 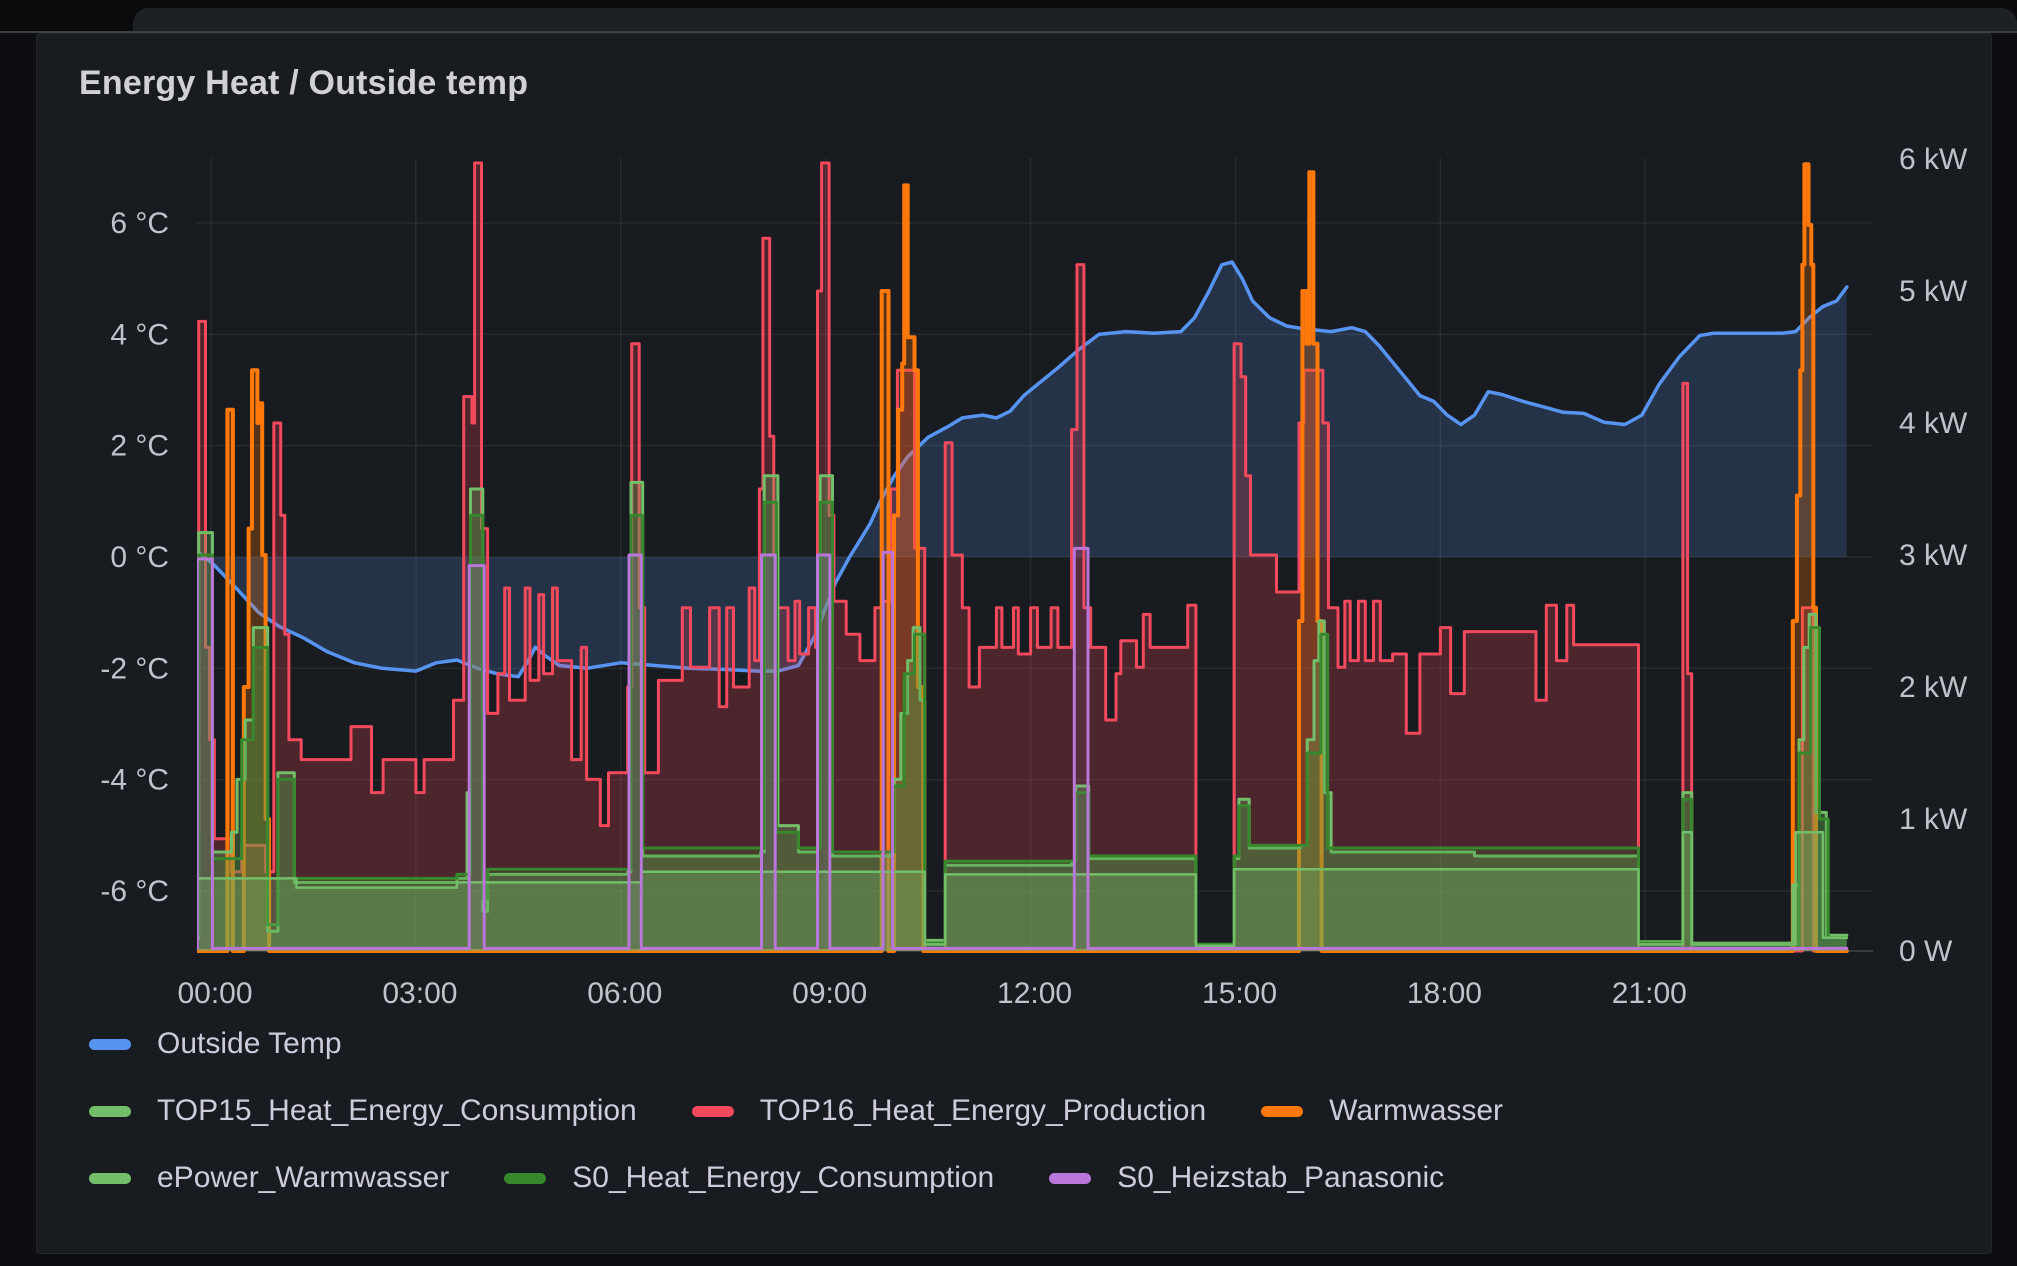 I want to click on legend-item-outside-temp: Outside Temp, so click(x=215, y=1044).